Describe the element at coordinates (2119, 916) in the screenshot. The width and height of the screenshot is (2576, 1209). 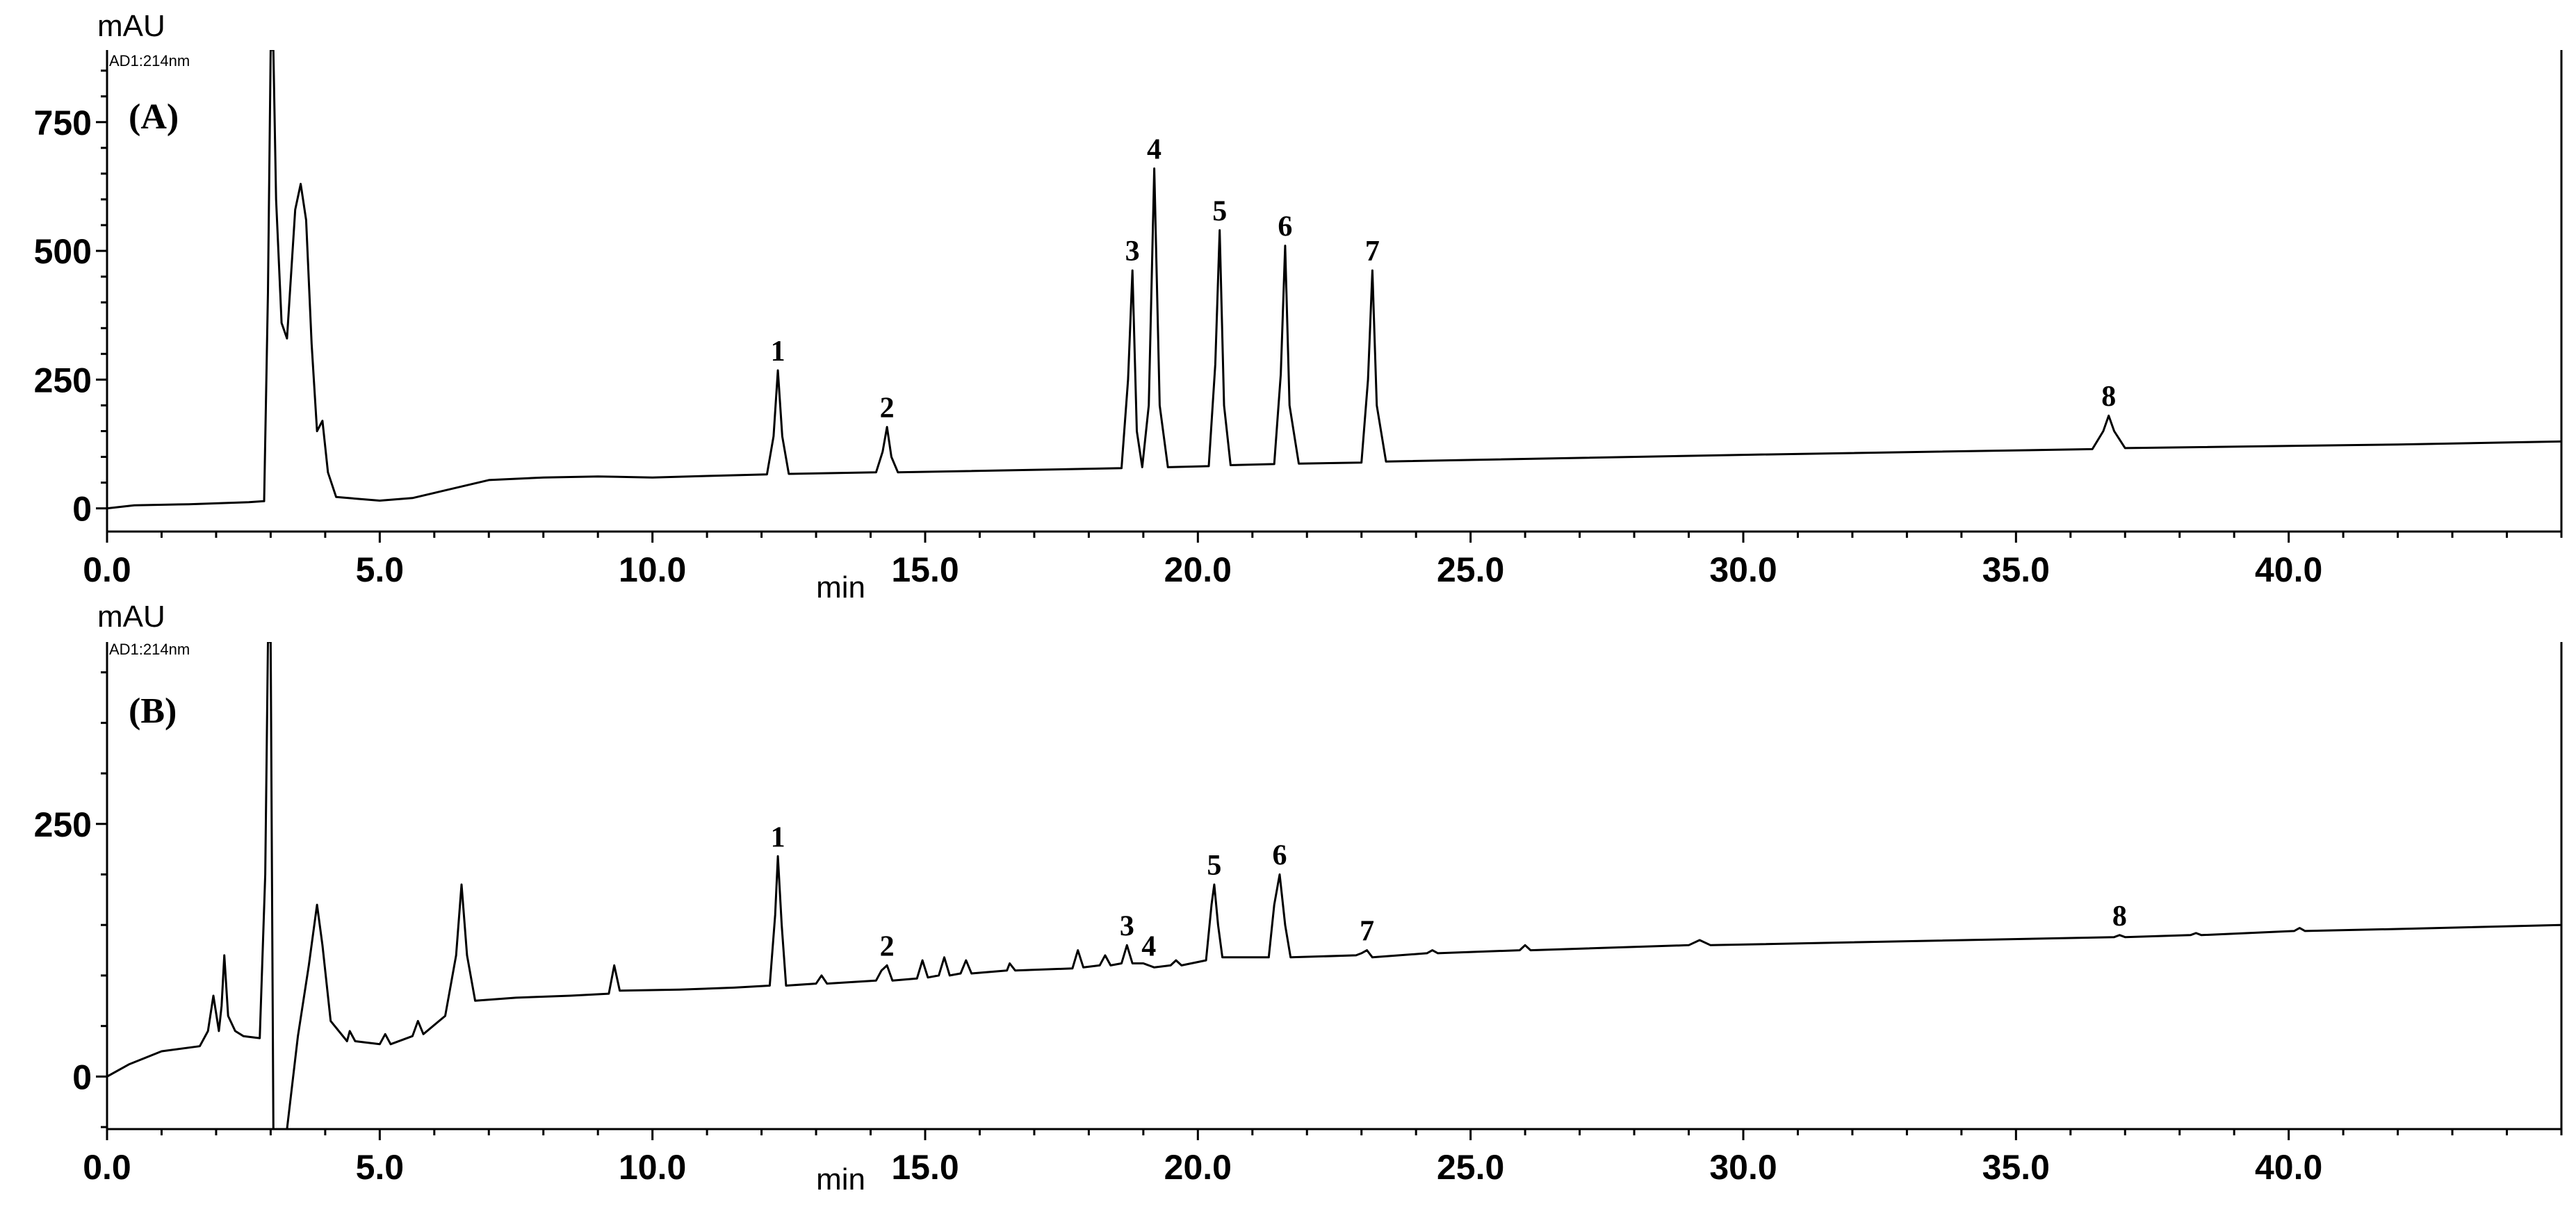
I see `panel-b-peak-label-8: 8` at that location.